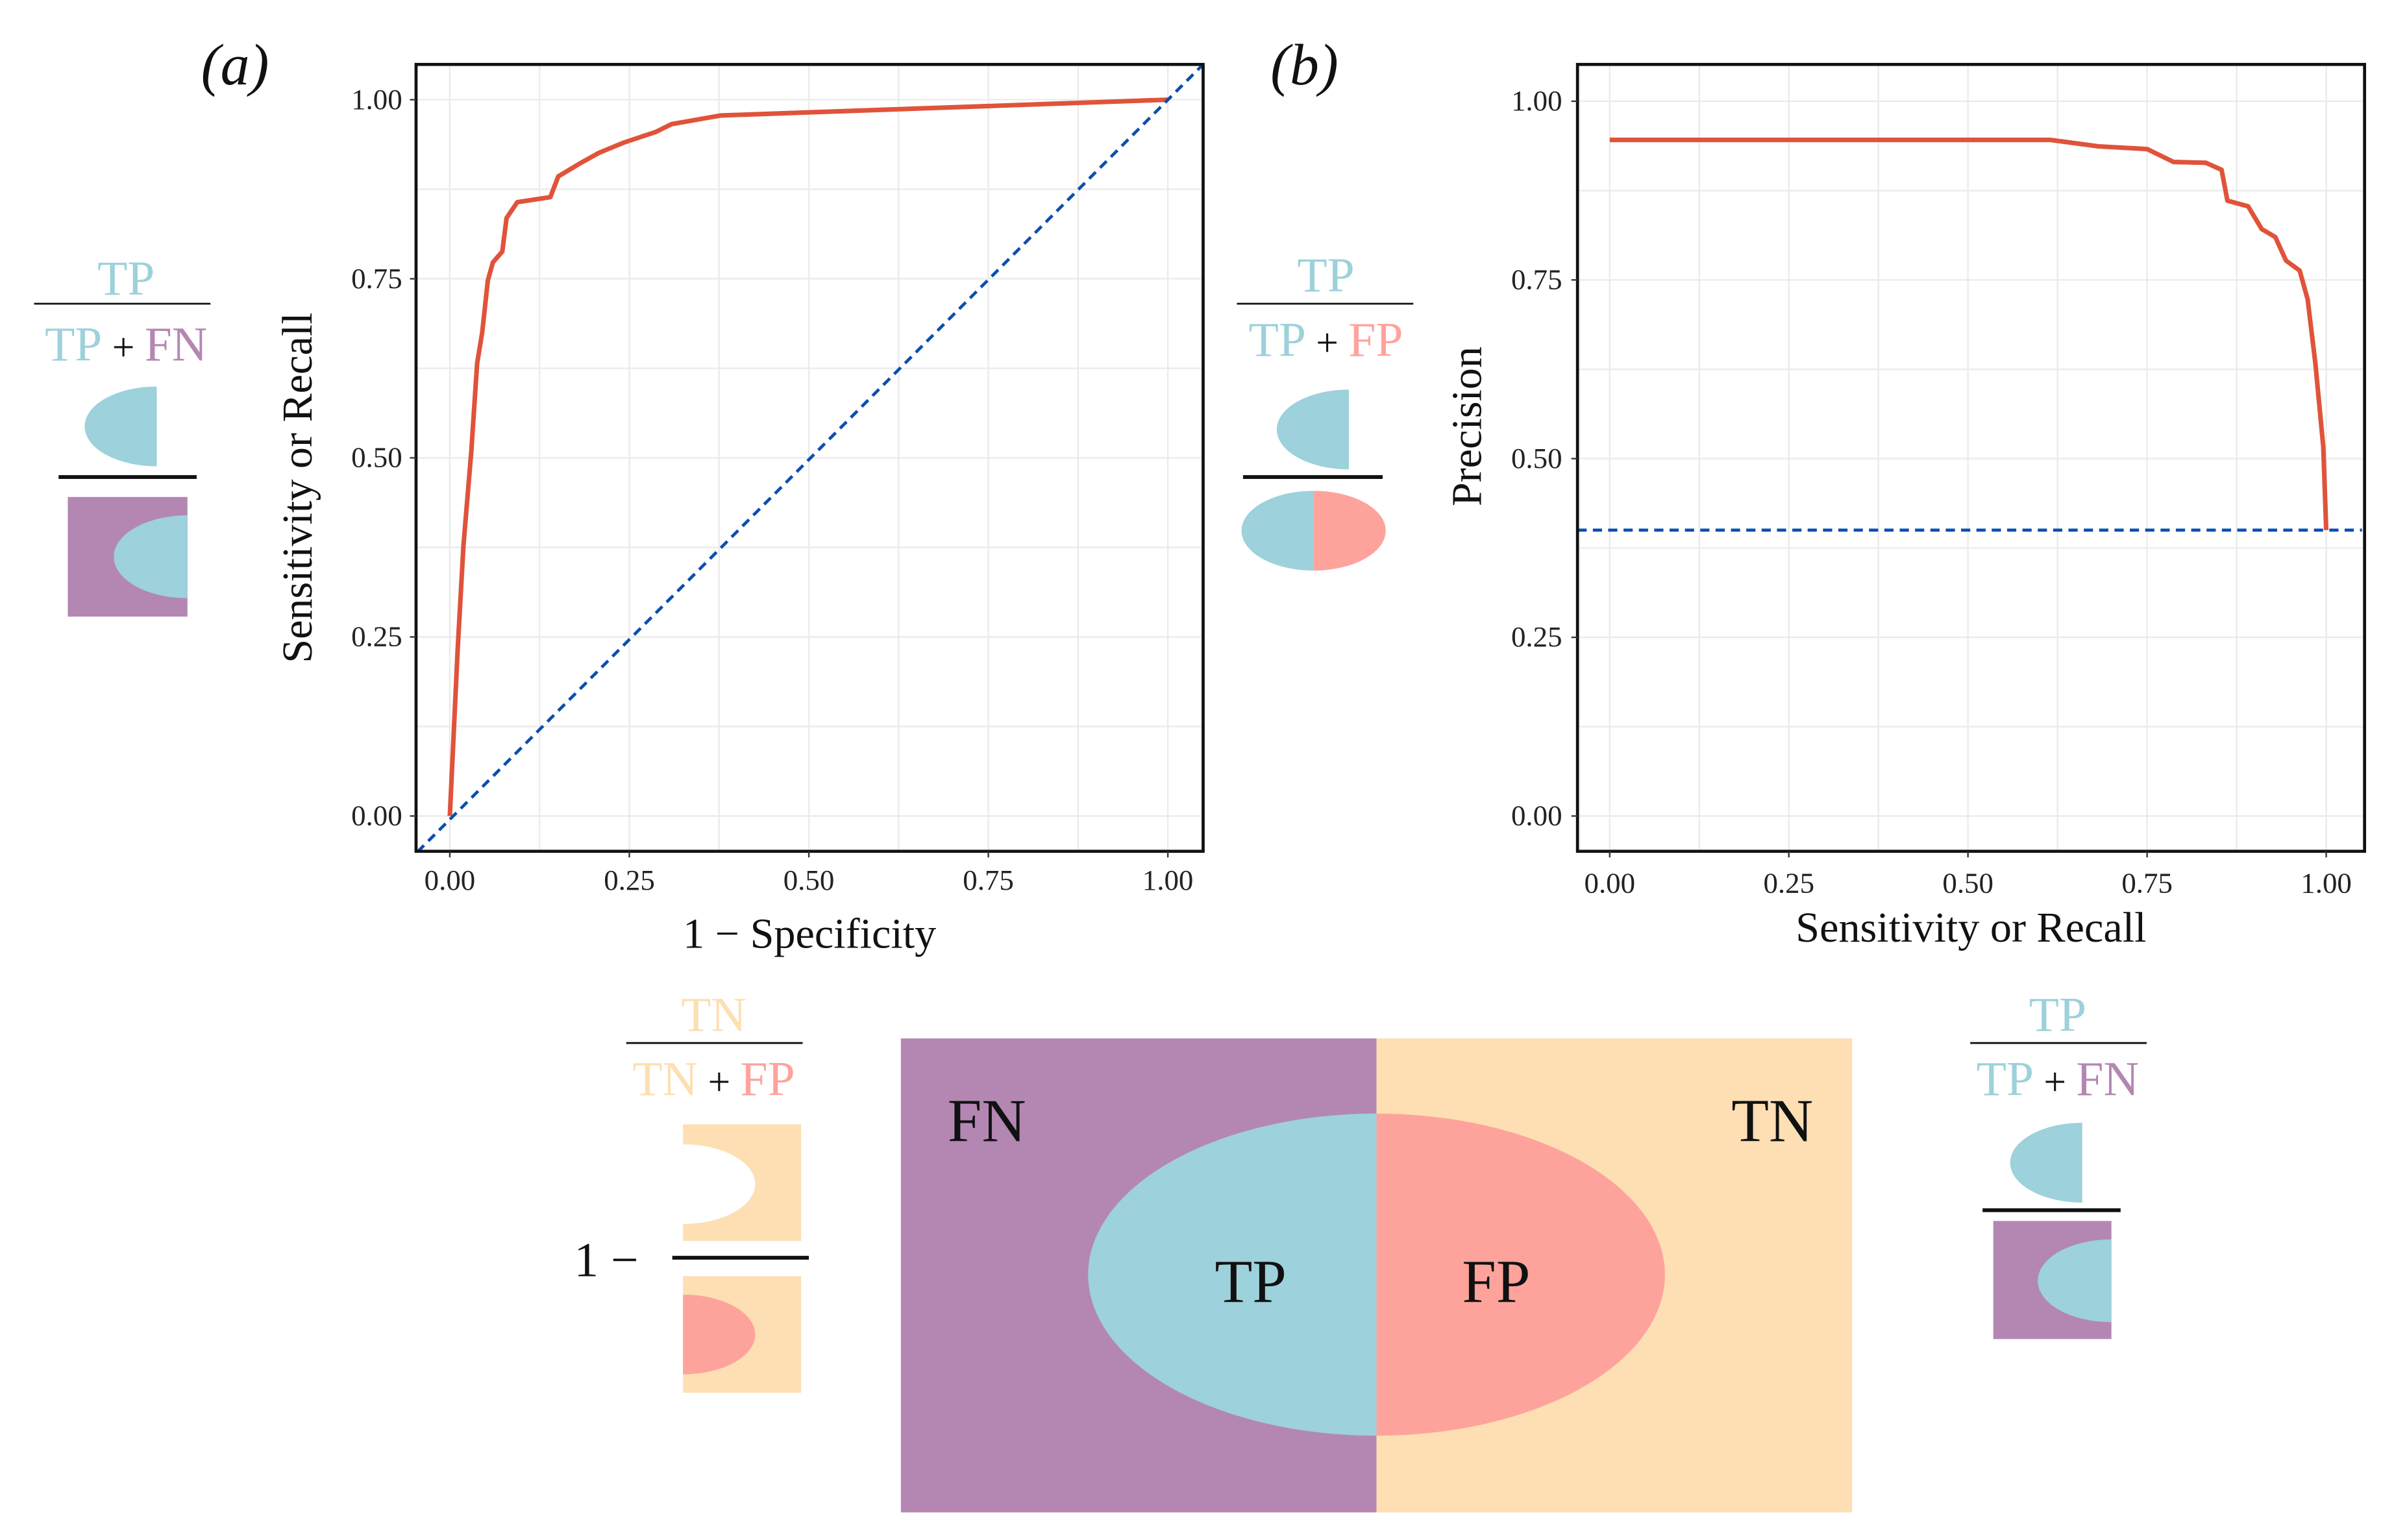 Image resolution: width=2394 pixels, height=1540 pixels. I want to click on x-axis-title: Sensitivity or Recall, so click(1971, 928).